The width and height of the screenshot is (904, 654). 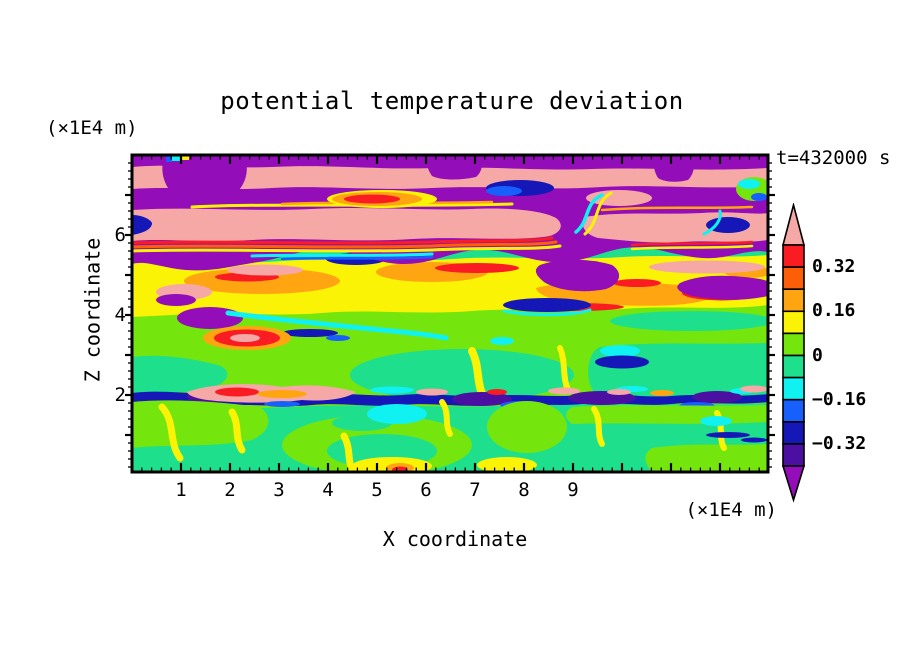 What do you see at coordinates (279, 490) in the screenshot?
I see `x-tick-label: 3` at bounding box center [279, 490].